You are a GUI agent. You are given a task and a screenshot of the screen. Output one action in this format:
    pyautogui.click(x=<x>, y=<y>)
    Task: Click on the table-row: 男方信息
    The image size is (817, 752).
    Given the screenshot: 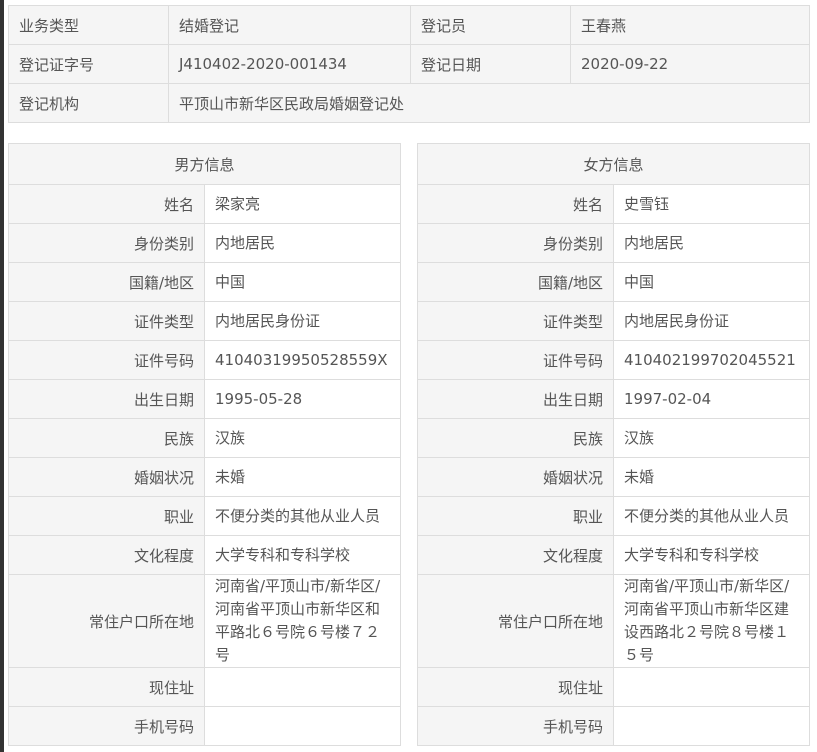 What is the action you would take?
    pyautogui.click(x=204, y=164)
    